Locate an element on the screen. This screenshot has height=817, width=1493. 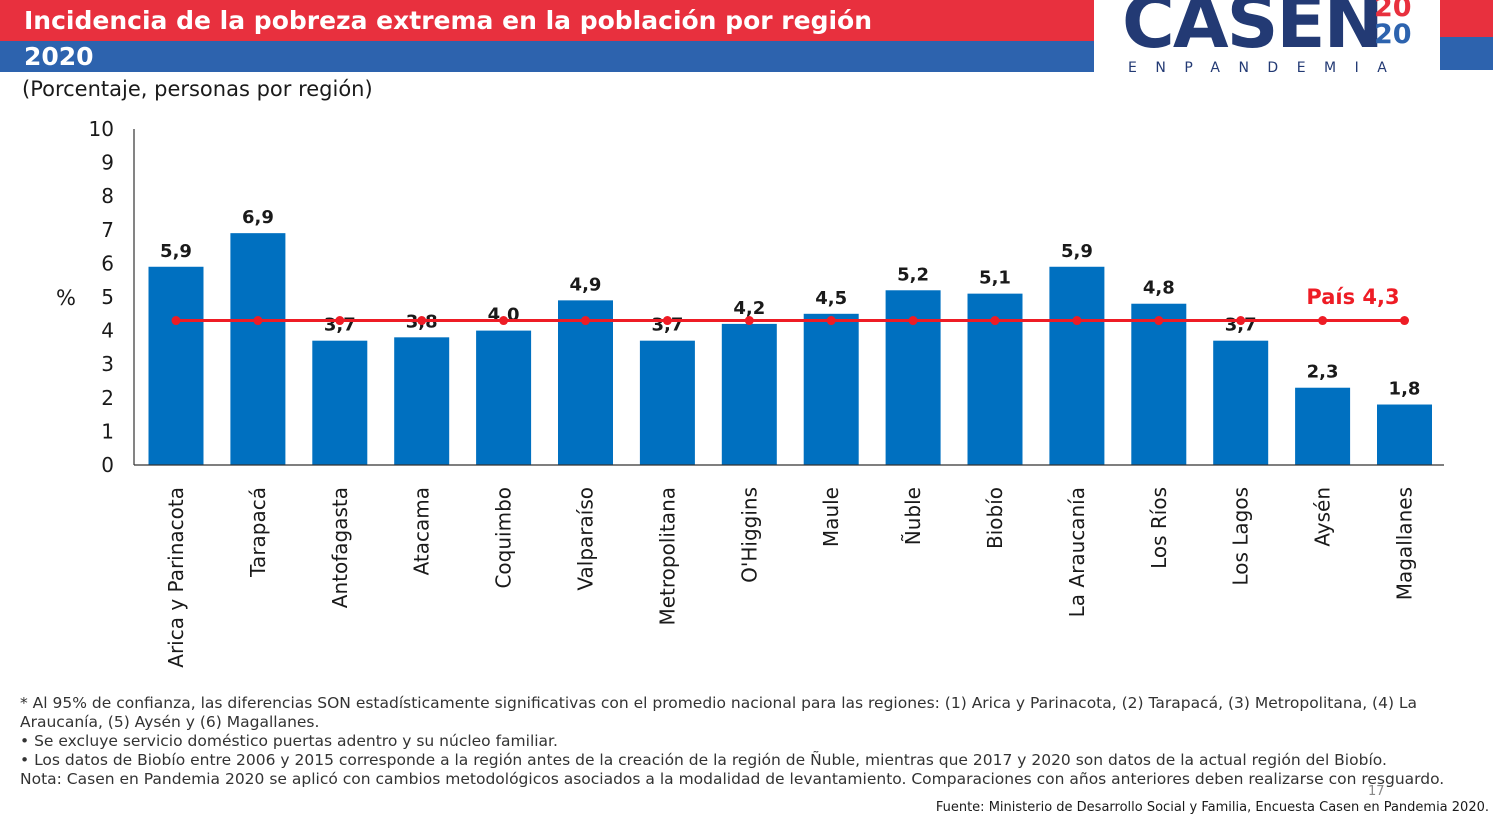
y-tick-label: 2 is located at coordinates (107, 398).